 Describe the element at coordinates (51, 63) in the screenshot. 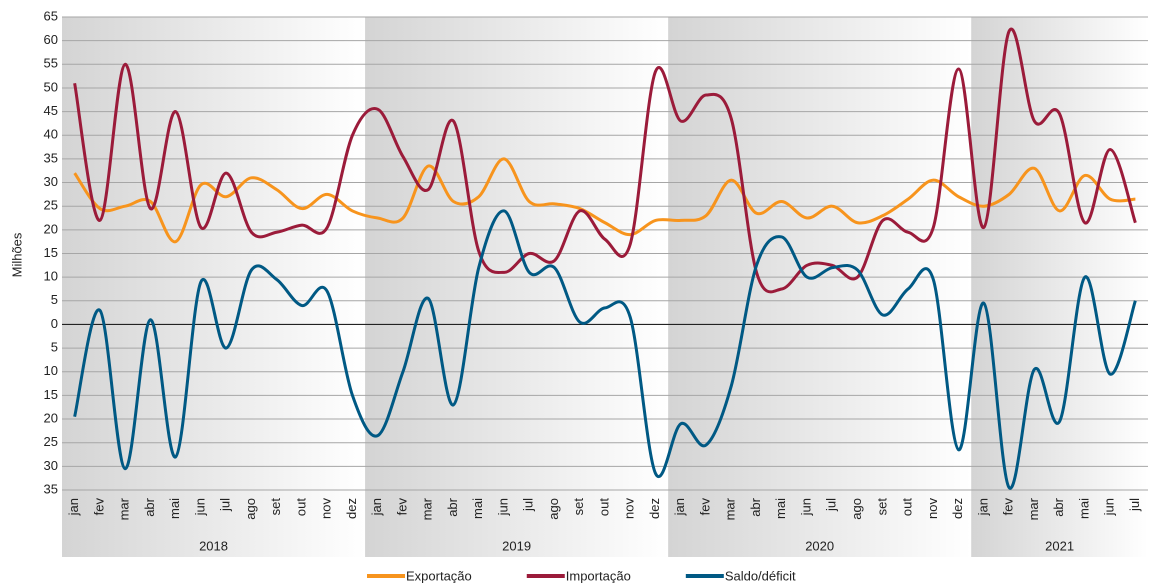

I see `y-tick-label: 55` at that location.